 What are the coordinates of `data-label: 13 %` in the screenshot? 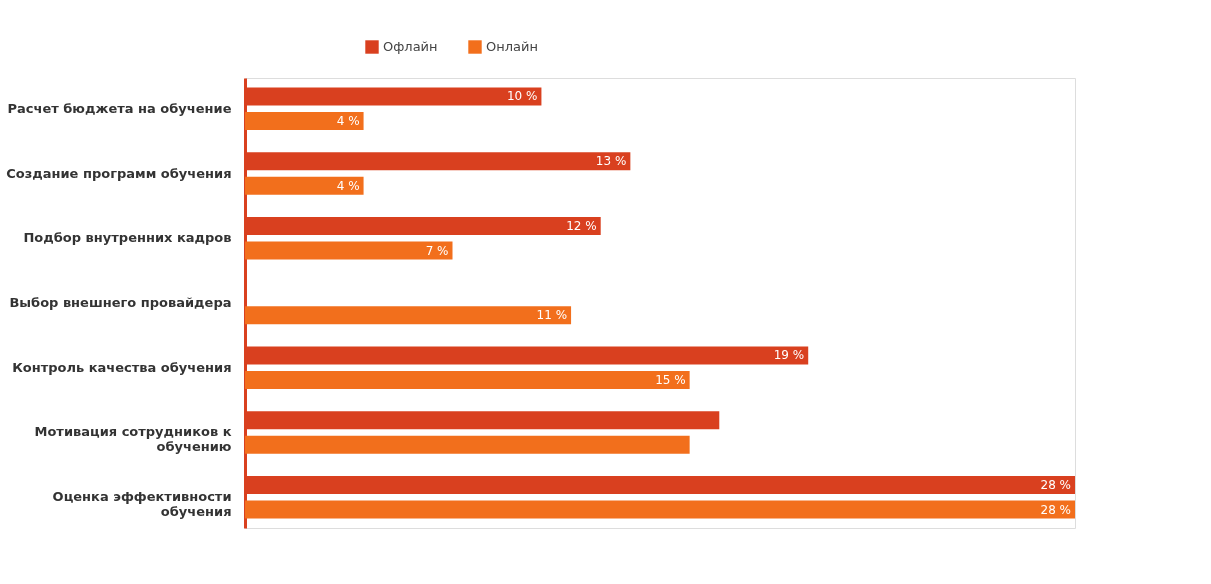 It's located at (611, 161).